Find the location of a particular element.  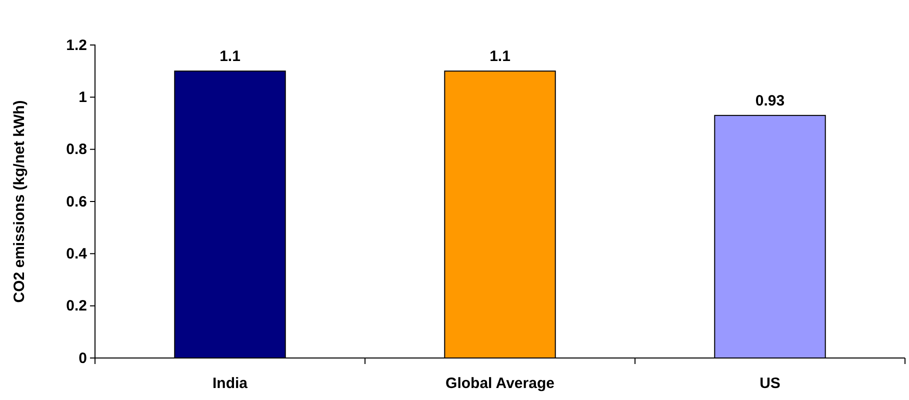

x-tick-label: India is located at coordinates (230, 383).